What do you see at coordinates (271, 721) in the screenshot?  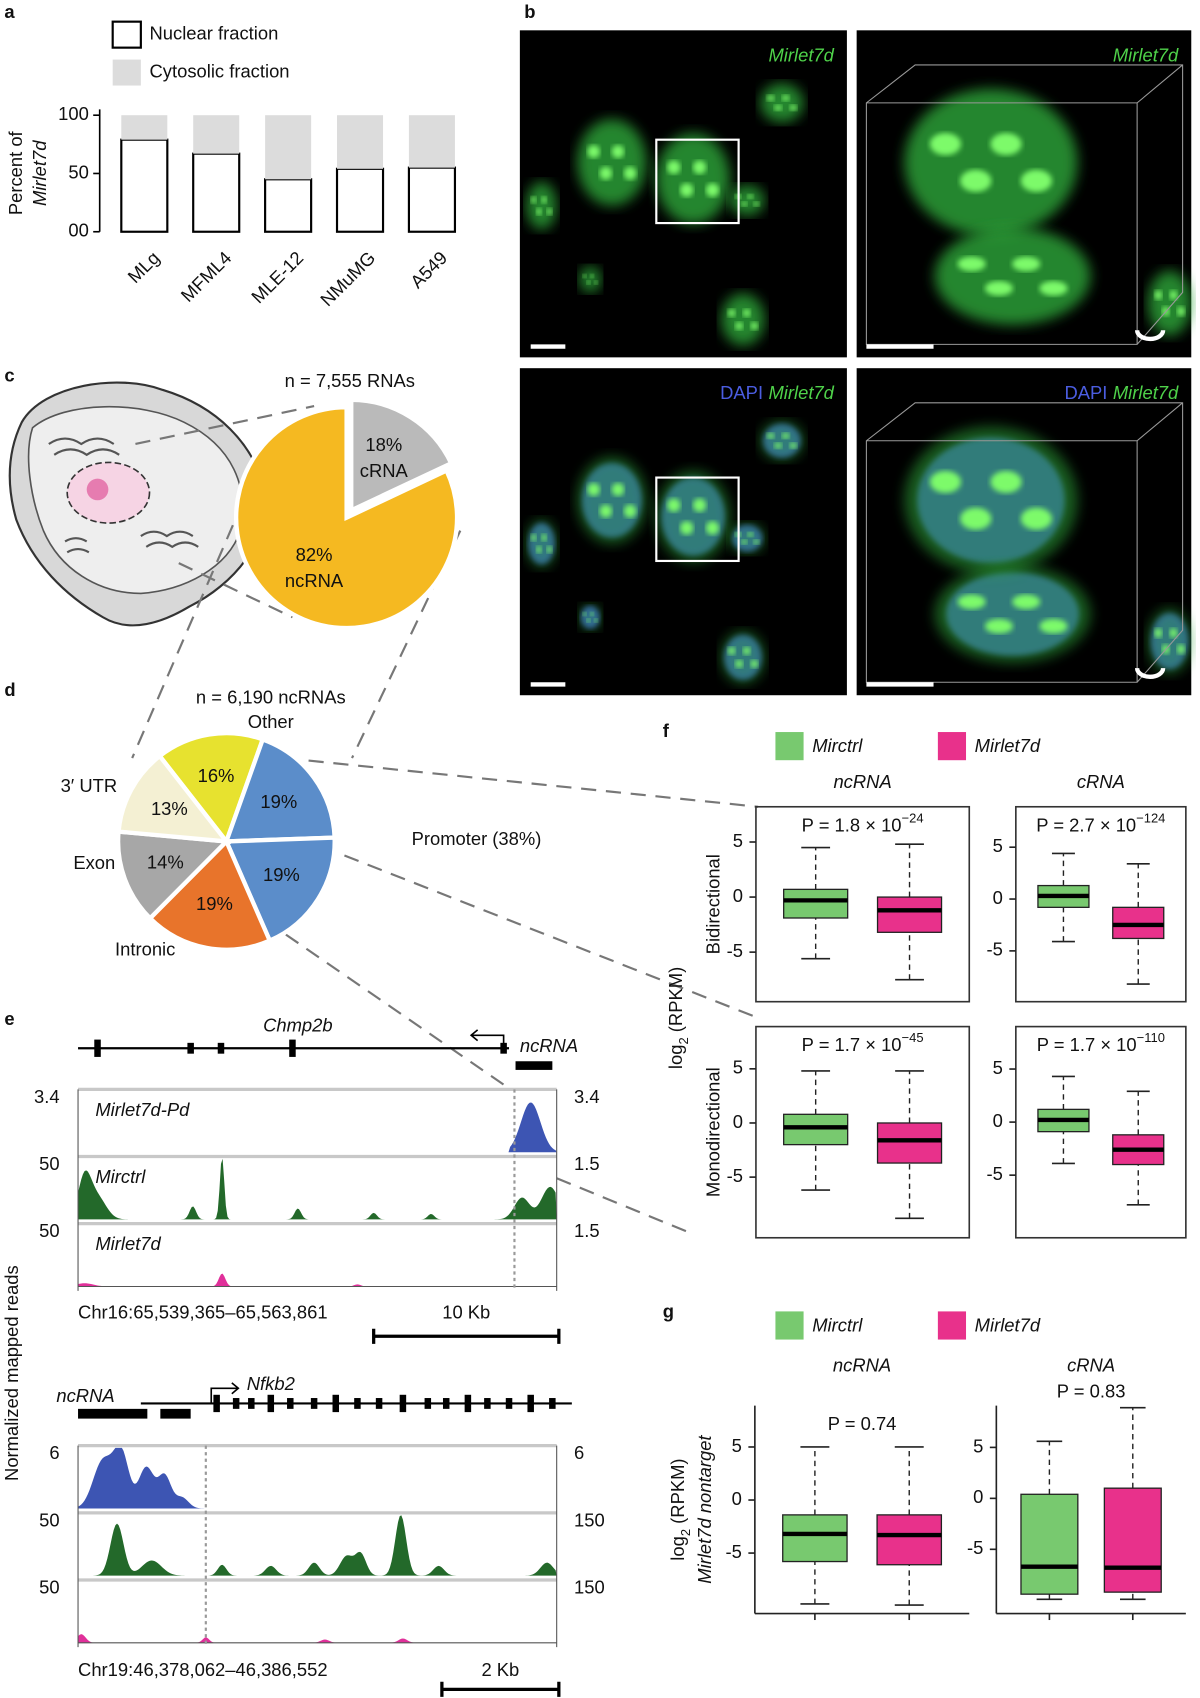 I see `slice-label: Other` at bounding box center [271, 721].